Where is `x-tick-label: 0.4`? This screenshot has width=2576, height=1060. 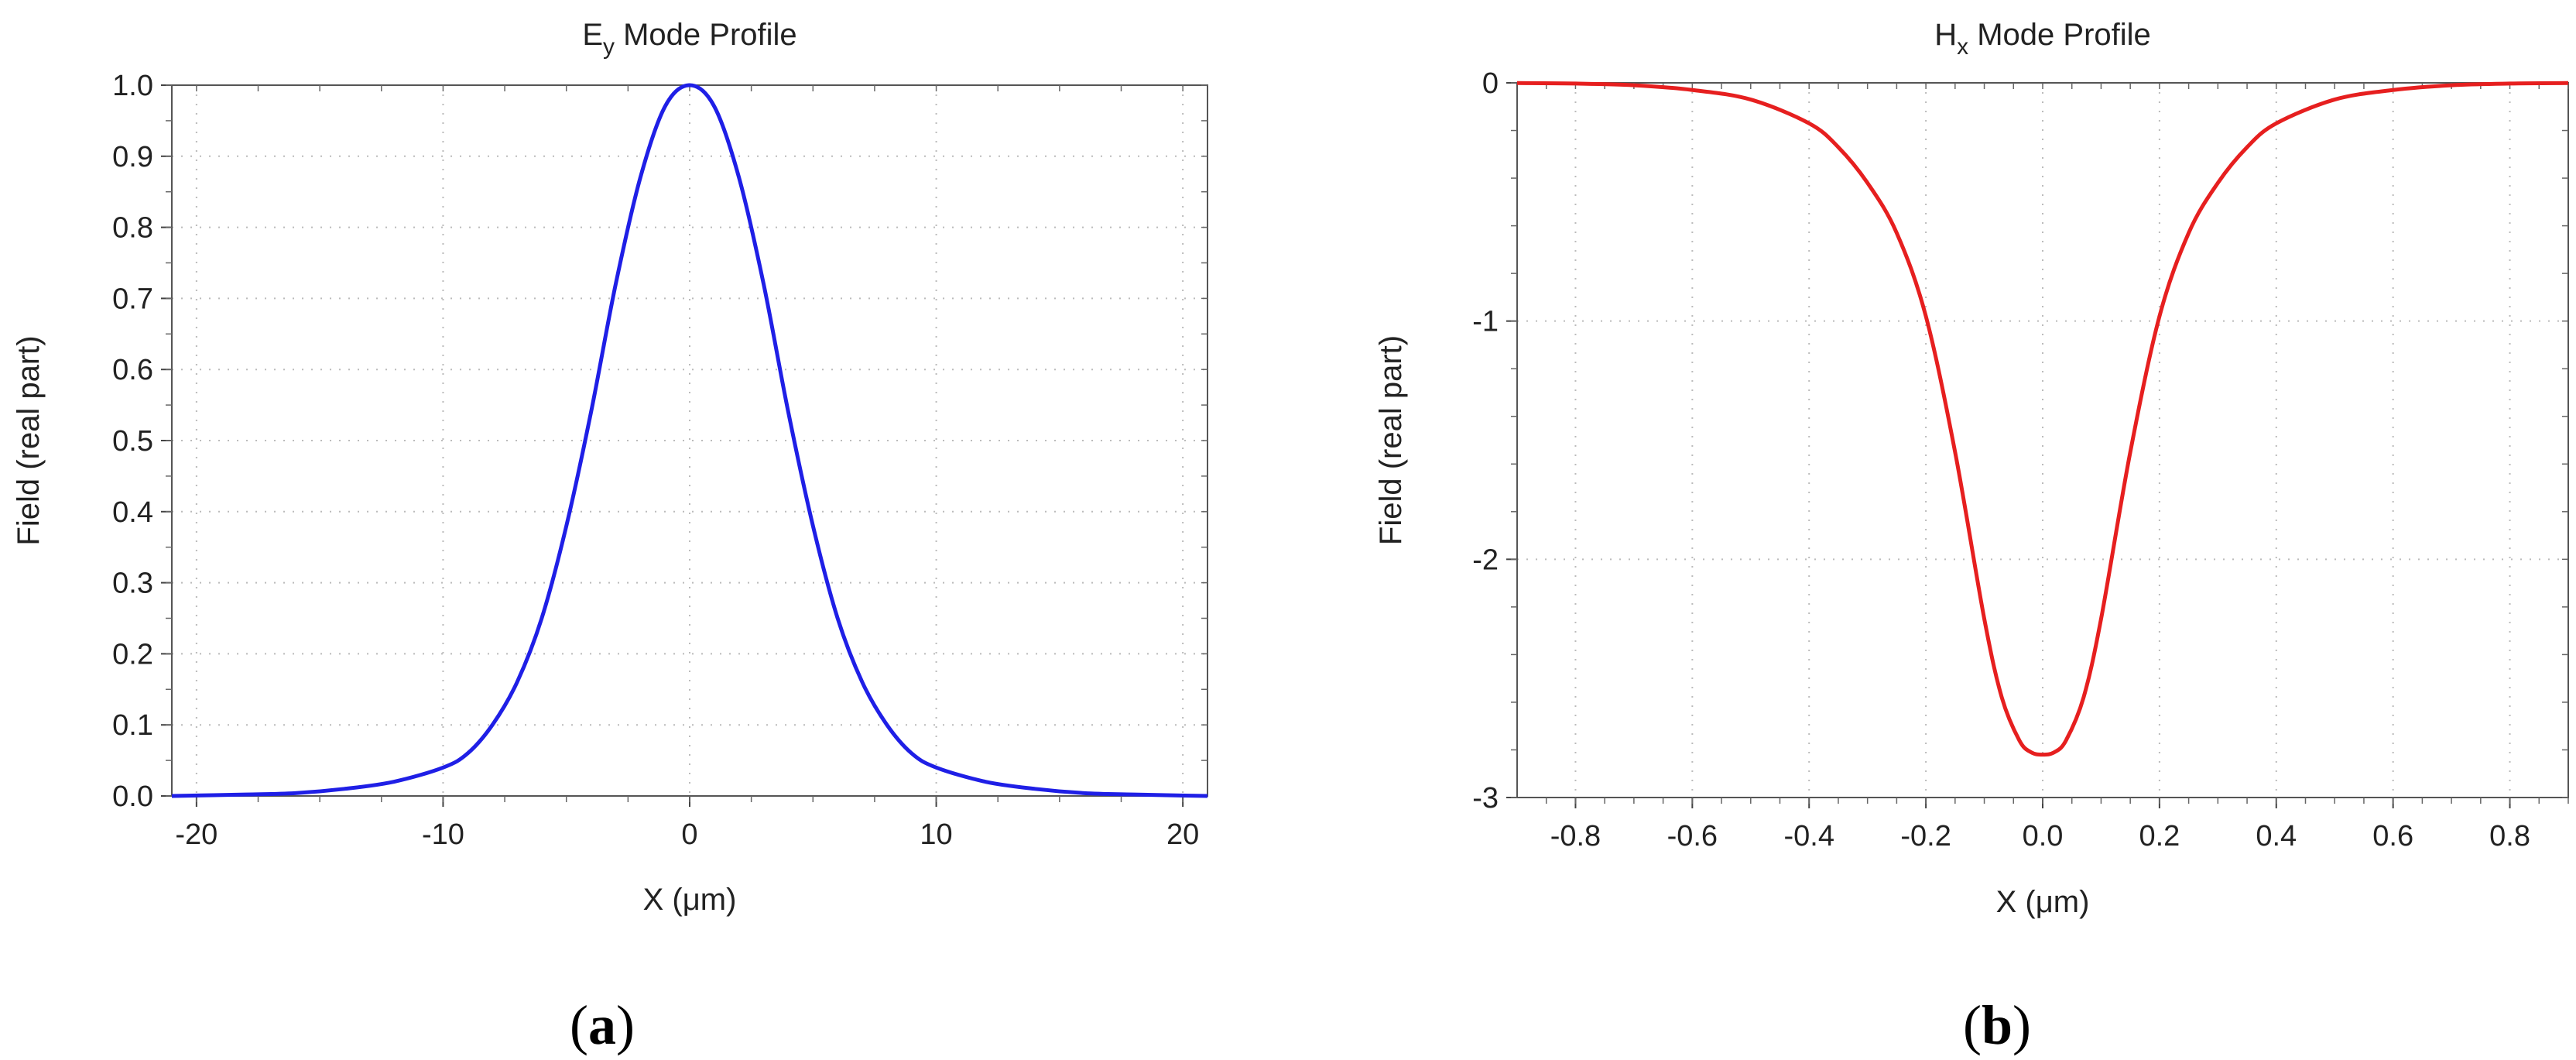 x-tick-label: 0.4 is located at coordinates (2276, 836).